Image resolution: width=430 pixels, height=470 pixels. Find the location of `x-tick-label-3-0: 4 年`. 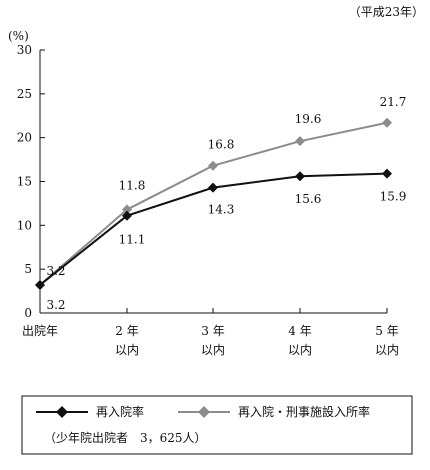

x-tick-label-3-0: 4 年 is located at coordinates (299, 331).